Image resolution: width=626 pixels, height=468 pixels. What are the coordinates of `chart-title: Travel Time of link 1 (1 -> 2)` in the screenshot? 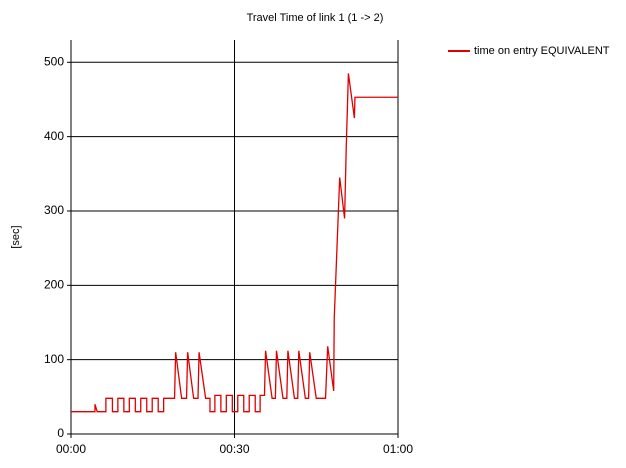 It's located at (315, 18).